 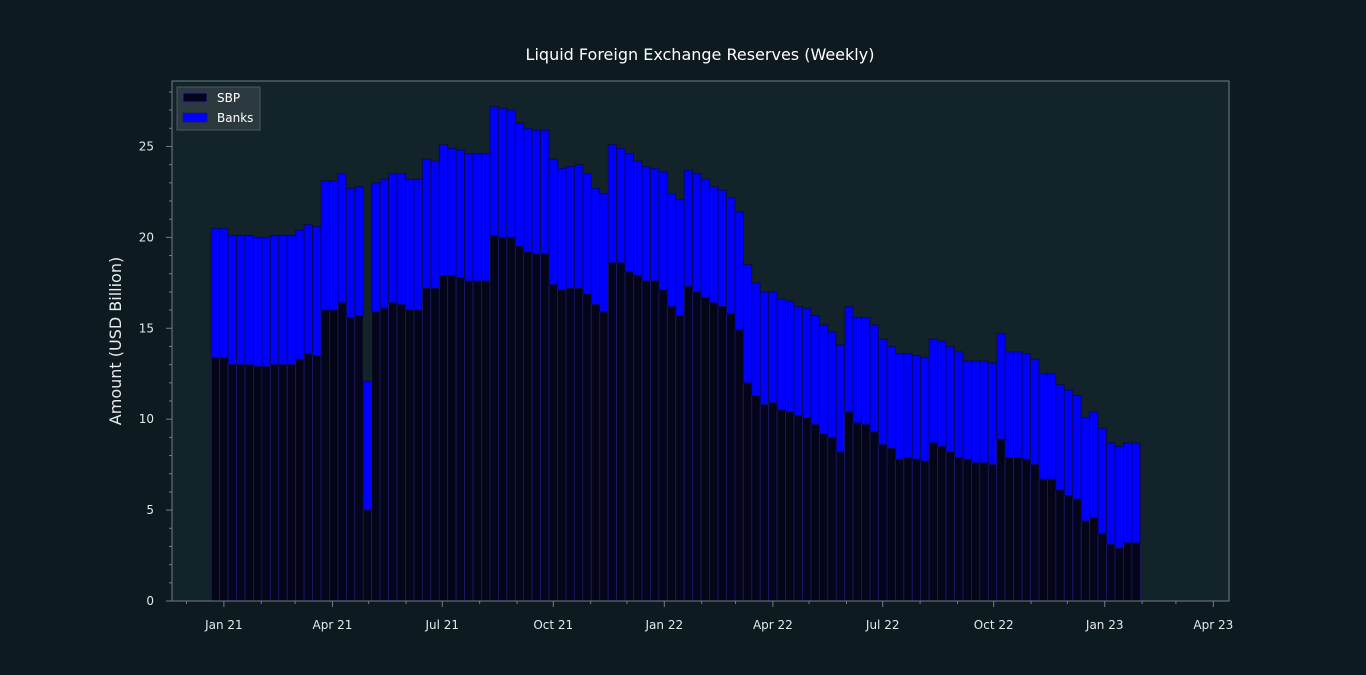 I want to click on x-tick-label: Apr 23, so click(x=1213, y=625).